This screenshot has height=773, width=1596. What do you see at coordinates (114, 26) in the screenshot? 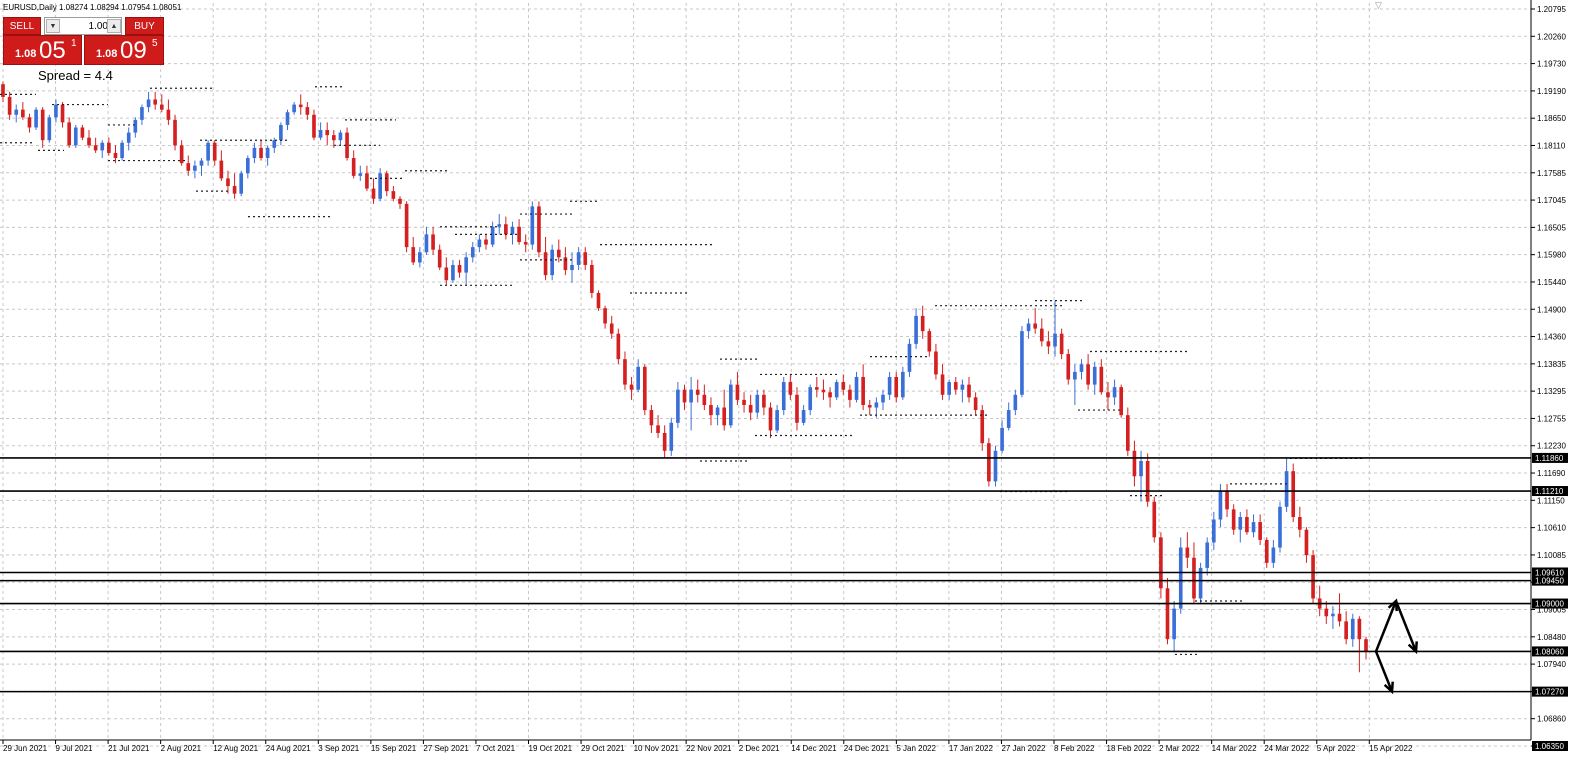
I see `lot-increase-button: ▲` at bounding box center [114, 26].